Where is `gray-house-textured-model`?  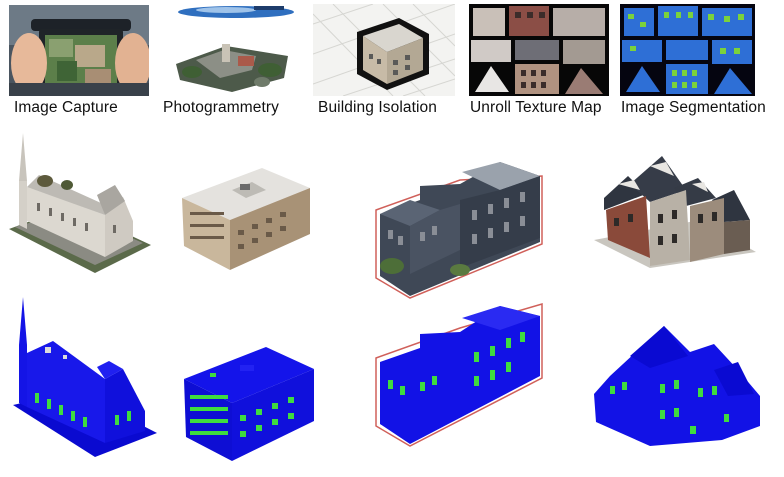
gray-house-textured-model is located at coordinates (460, 225).